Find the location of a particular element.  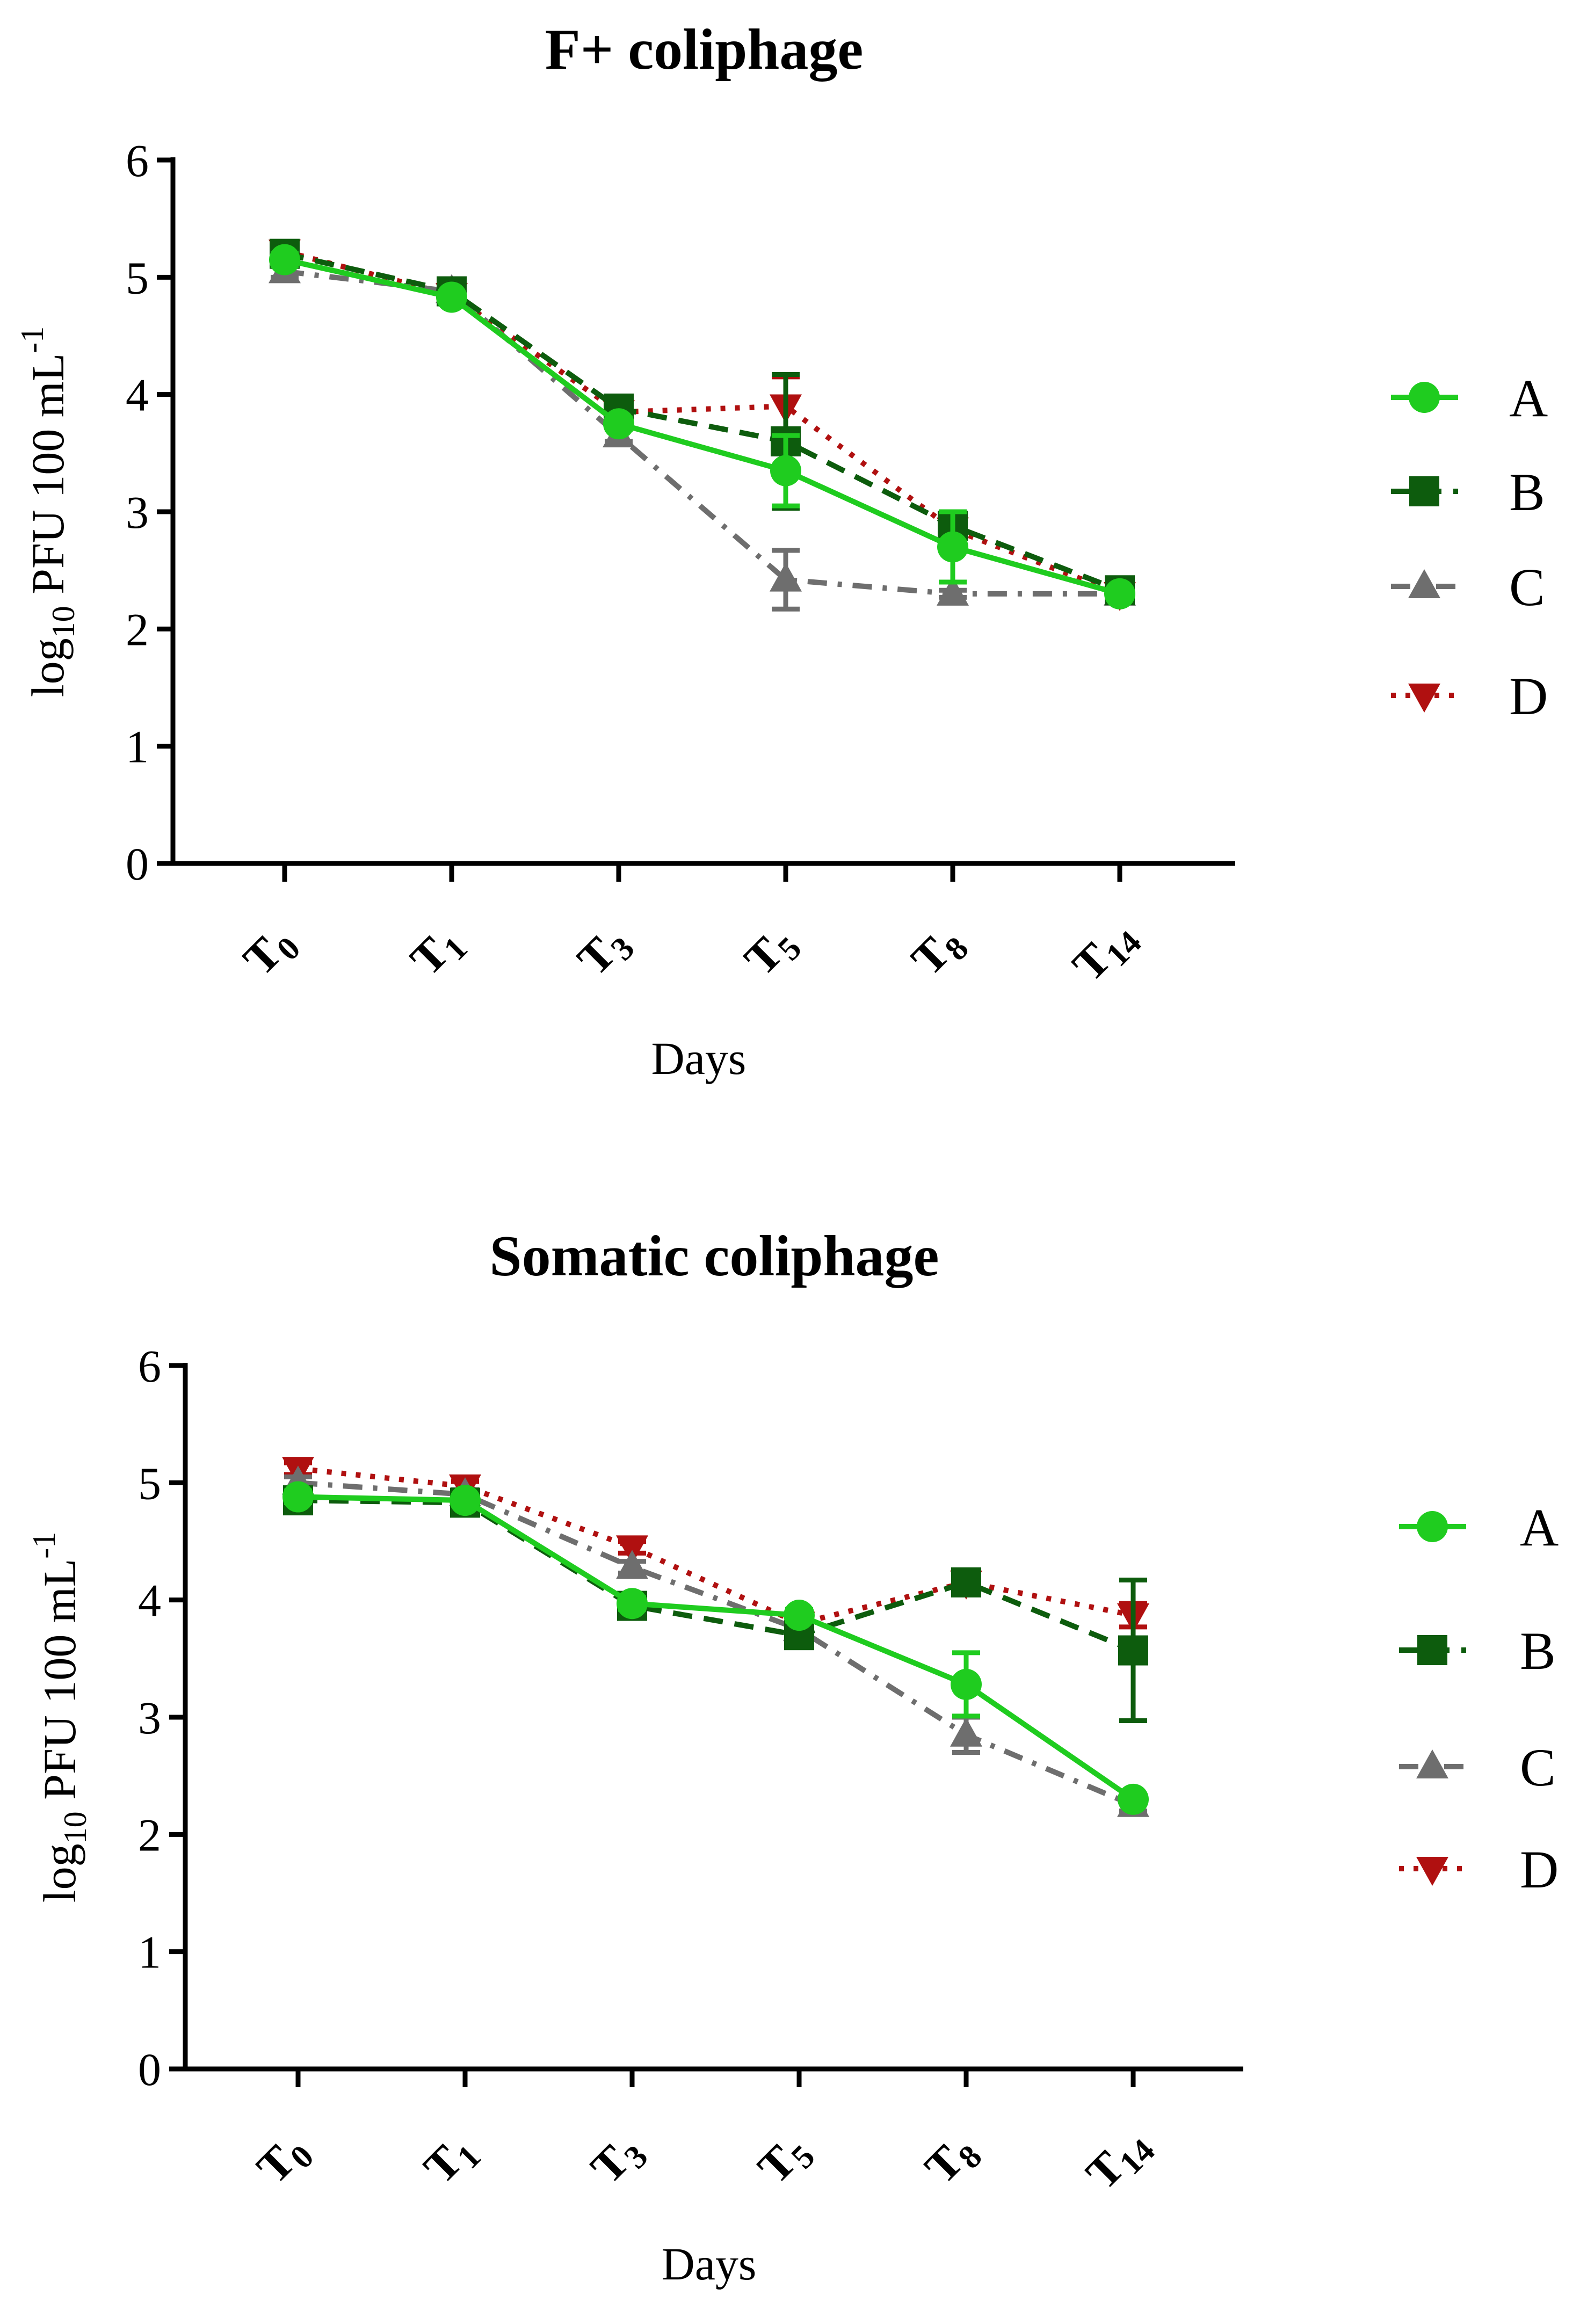

chart-title: Somatic coliphage is located at coordinates (714, 1256).